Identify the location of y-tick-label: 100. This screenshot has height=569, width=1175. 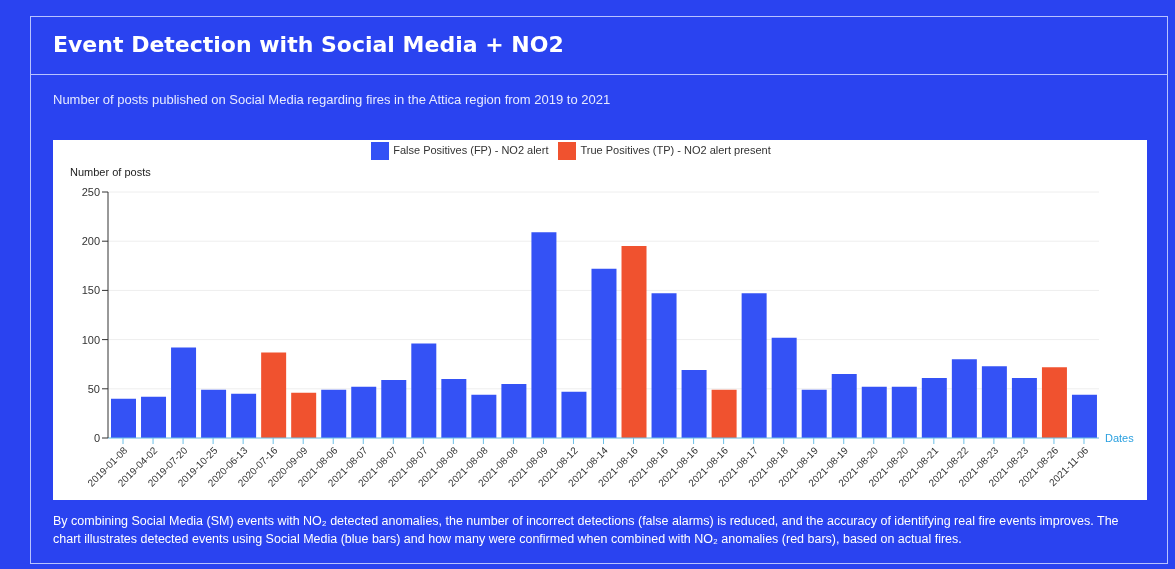
(90, 339).